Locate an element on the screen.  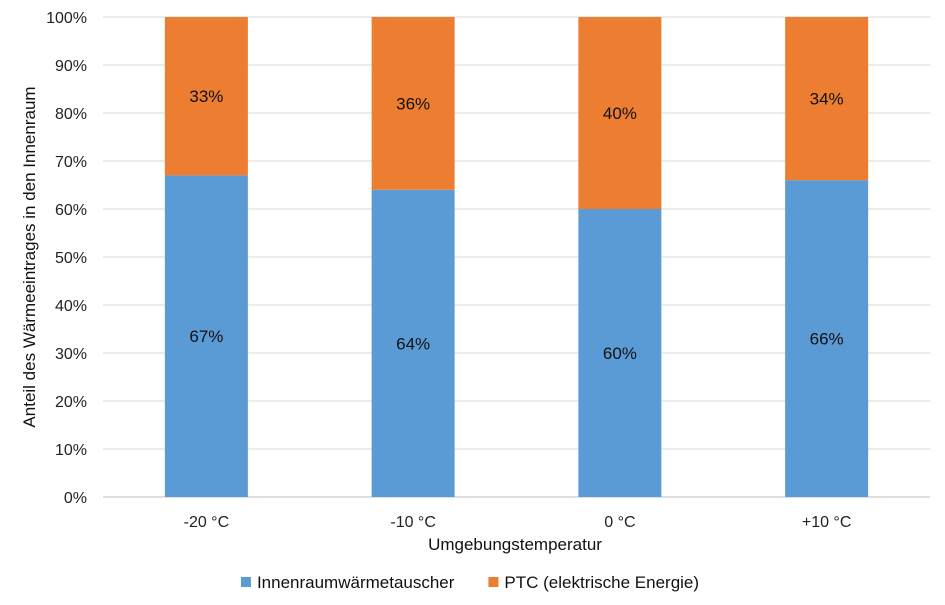
y-tick-label: 60% is located at coordinates (71, 210).